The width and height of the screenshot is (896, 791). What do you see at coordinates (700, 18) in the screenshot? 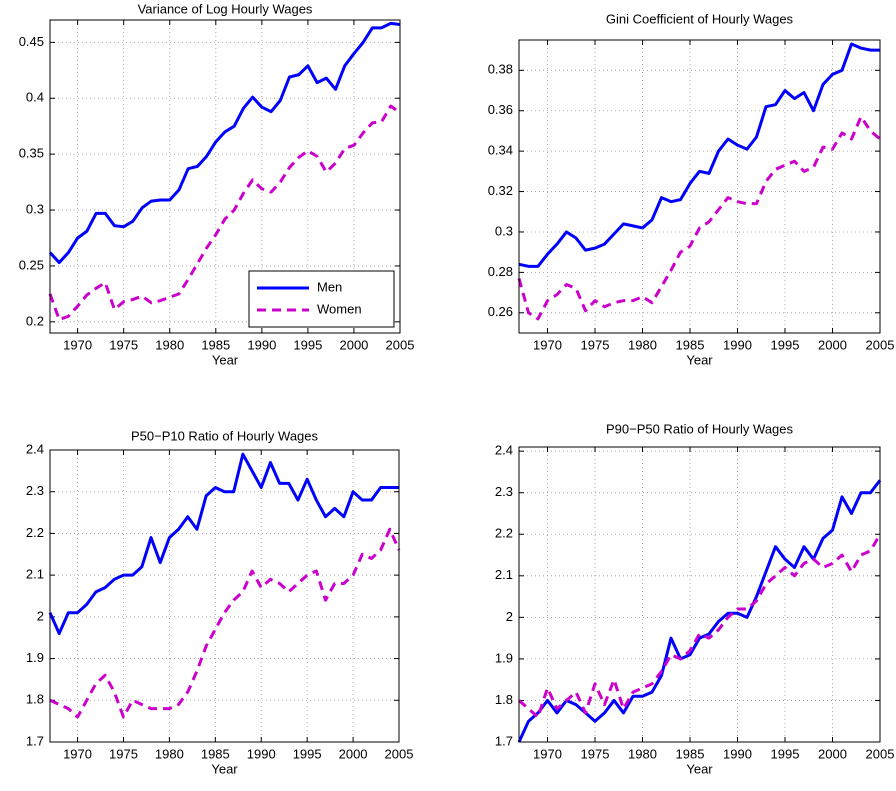
I see `subplot-title: Gini Coefficient of Hourly Wages` at bounding box center [700, 18].